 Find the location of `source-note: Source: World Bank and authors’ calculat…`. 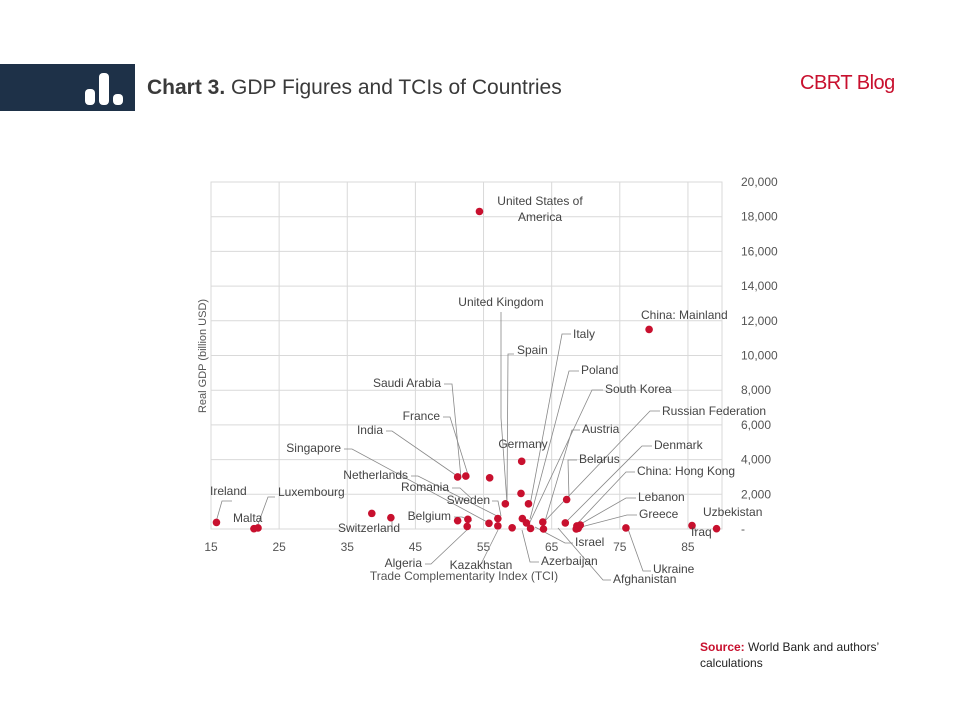

source-note: Source: World Bank and authors’ calculat… is located at coordinates (800, 655).